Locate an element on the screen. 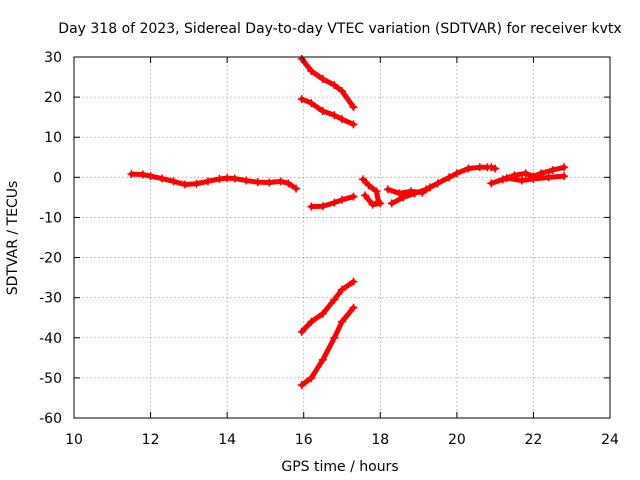 The image size is (640, 480). y-tick-label: 20 is located at coordinates (53, 98).